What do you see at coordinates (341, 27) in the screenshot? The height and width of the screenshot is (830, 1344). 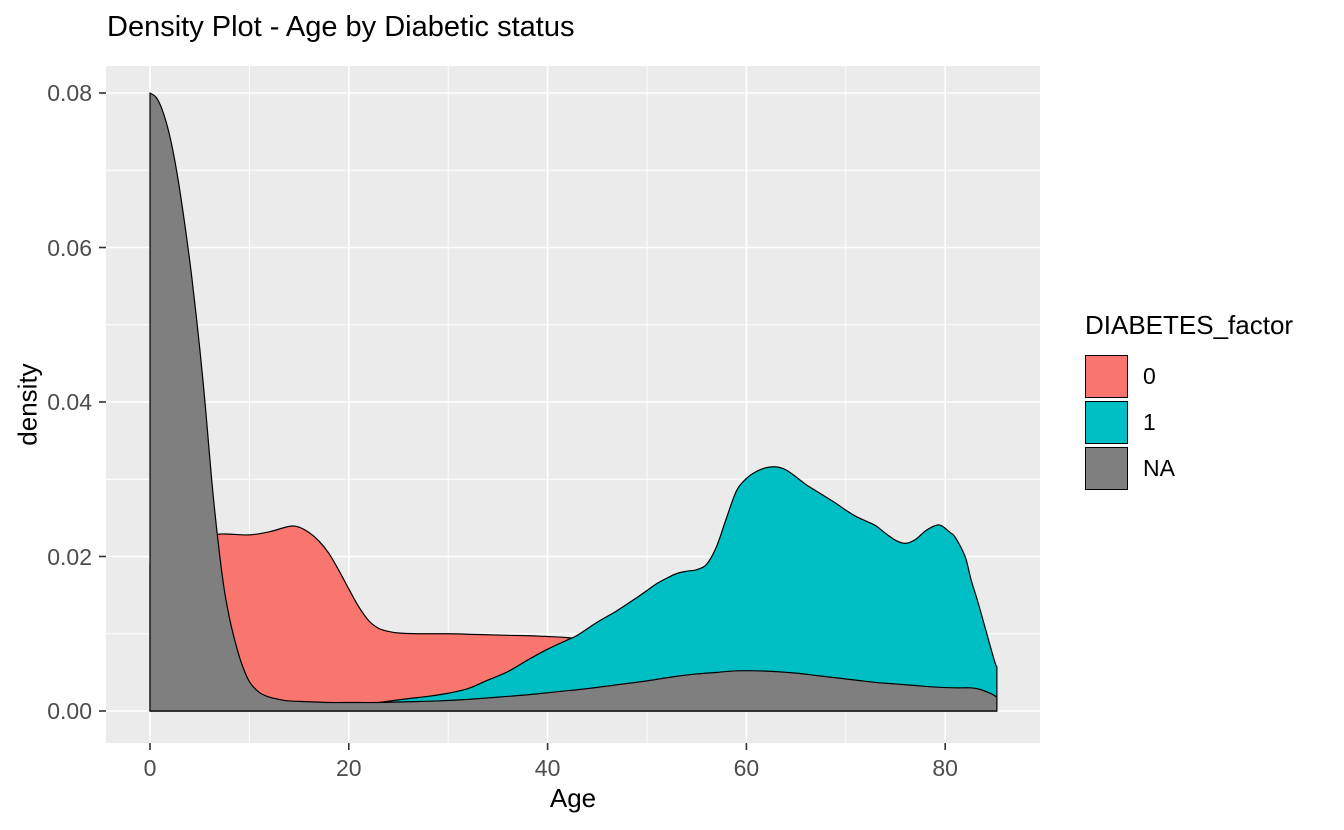 I see `plot-title: Density Plot - Age by Diabetic status` at bounding box center [341, 27].